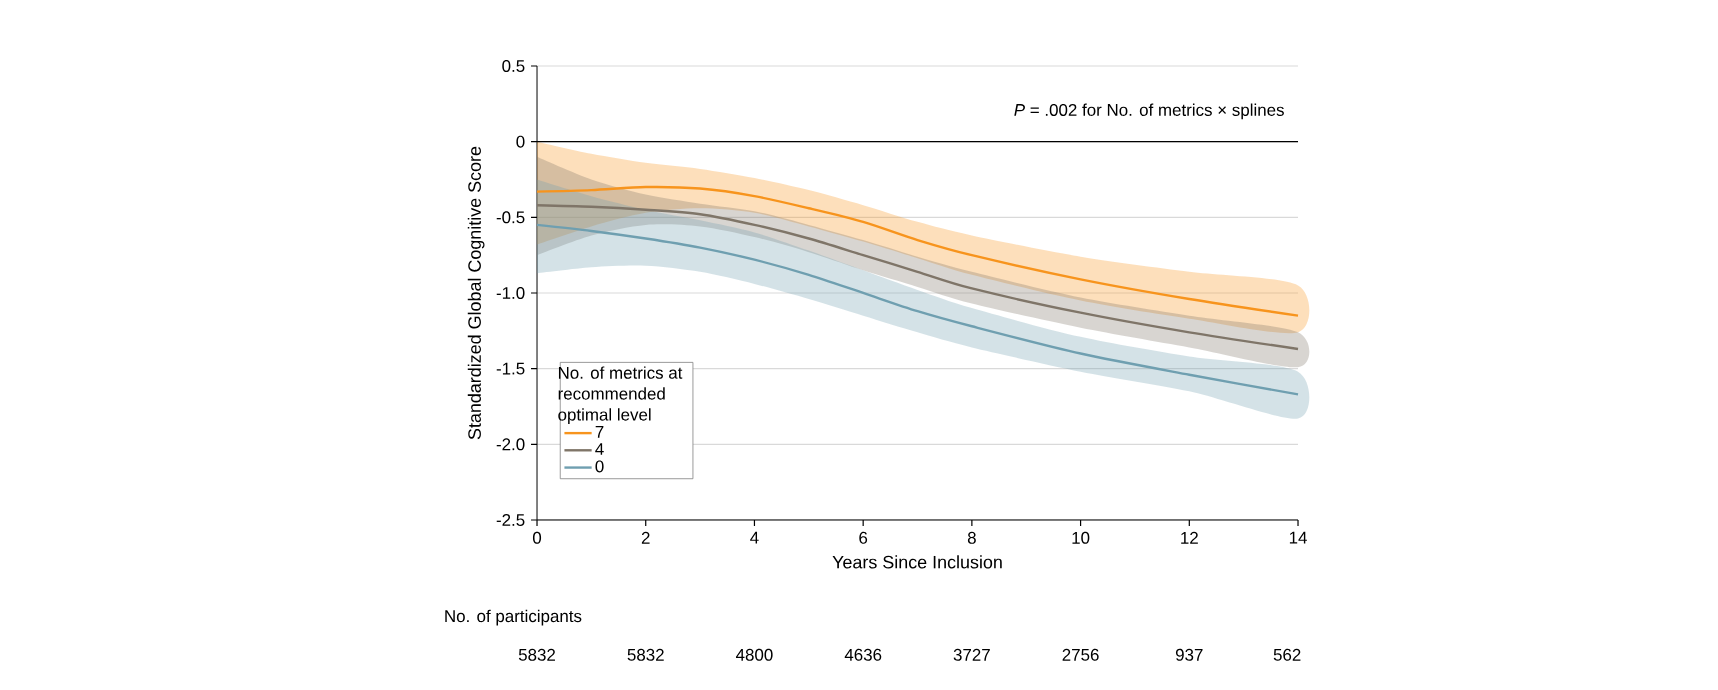 This screenshot has height=690, width=1718. What do you see at coordinates (1287, 654) in the screenshot?
I see `text: 562` at bounding box center [1287, 654].